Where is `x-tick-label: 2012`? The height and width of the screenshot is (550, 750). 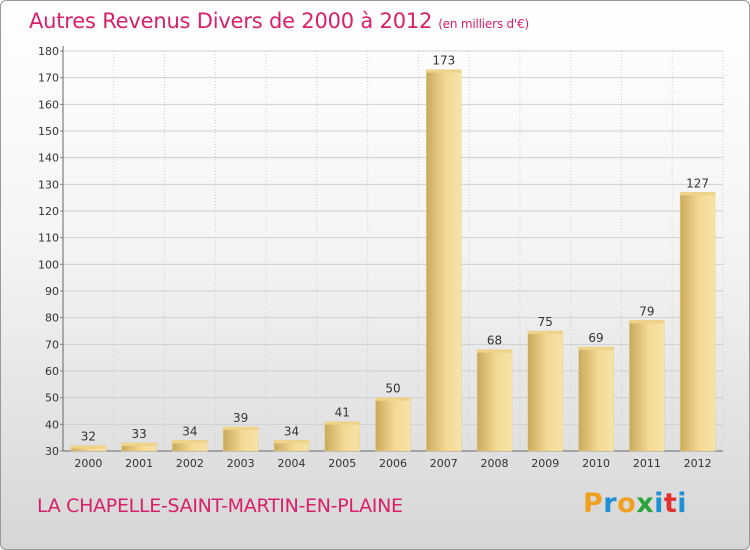 x-tick-label: 2012 is located at coordinates (698, 463).